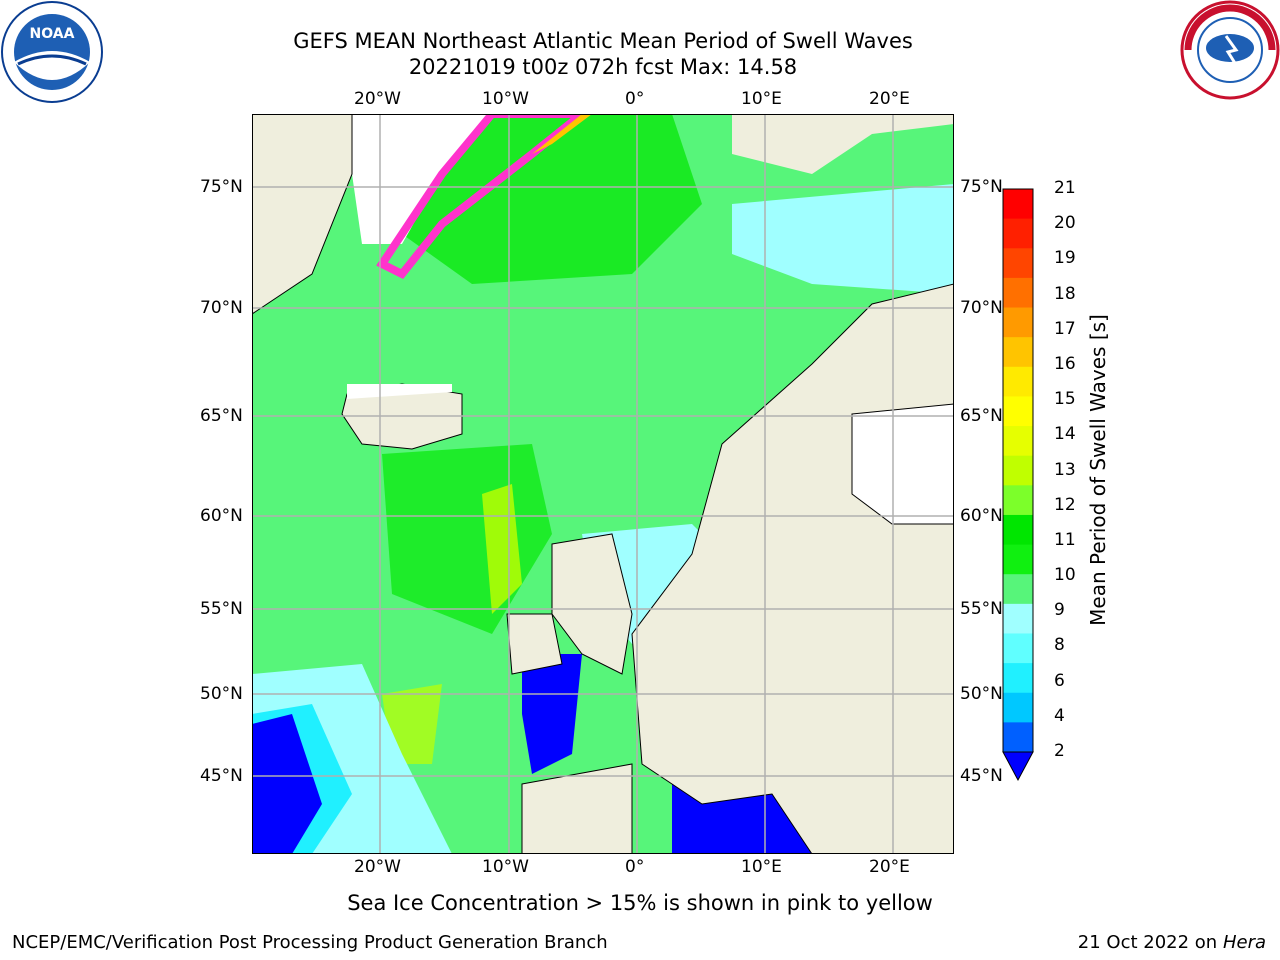 The image size is (1280, 960). What do you see at coordinates (635, 99) in the screenshot?
I see `lon-label-top-2: 0°` at bounding box center [635, 99].